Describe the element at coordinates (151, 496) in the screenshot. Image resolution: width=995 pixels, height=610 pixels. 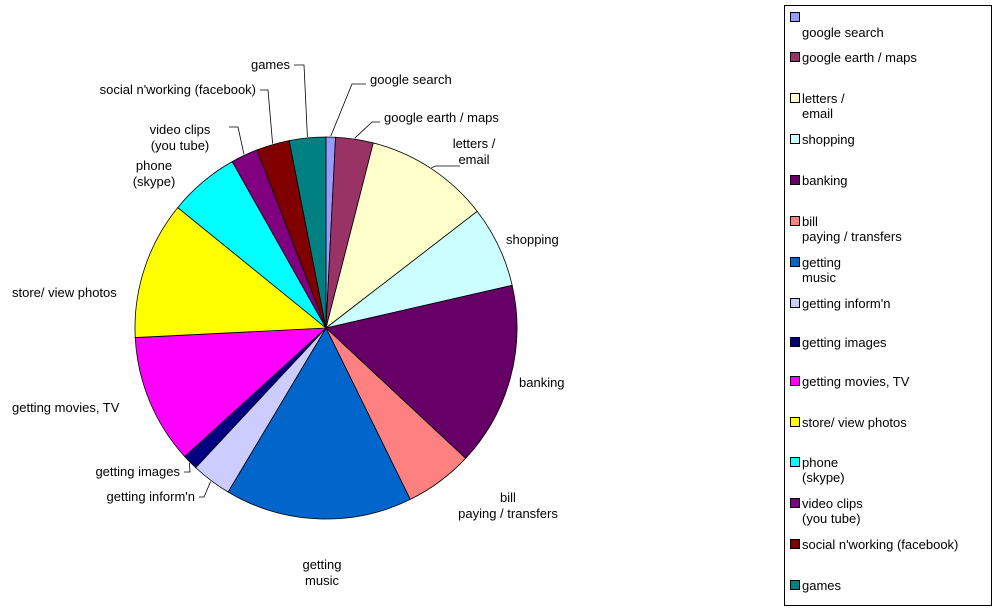
I see `slice-label: getting inform'n` at that location.